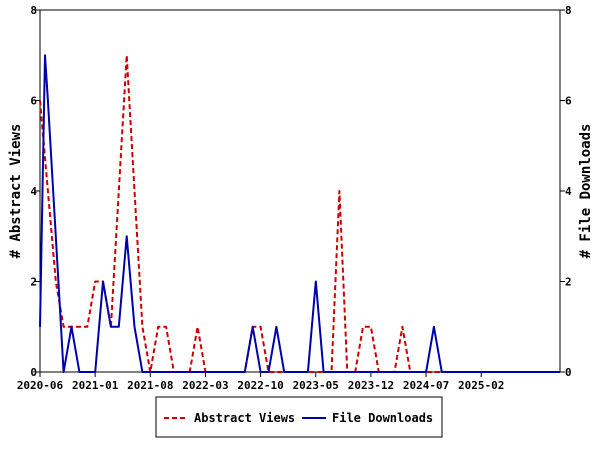 This screenshot has width=600, height=455. I want to click on y-right-tick-label: 8, so click(568, 10).